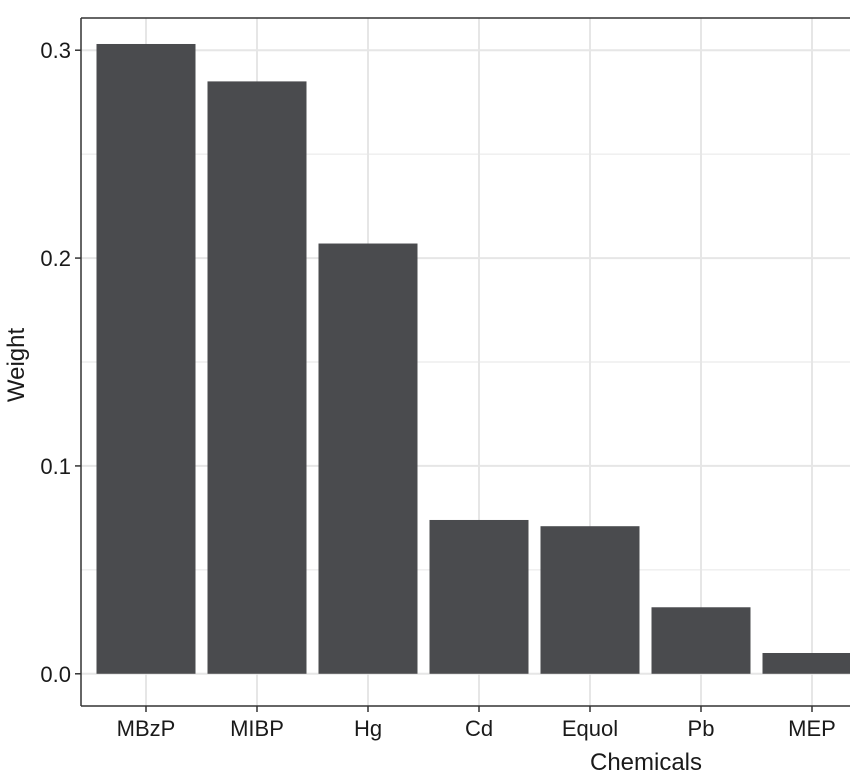 Image resolution: width=850 pixels, height=779 pixels. I want to click on x-tick-label: Pb, so click(701, 728).